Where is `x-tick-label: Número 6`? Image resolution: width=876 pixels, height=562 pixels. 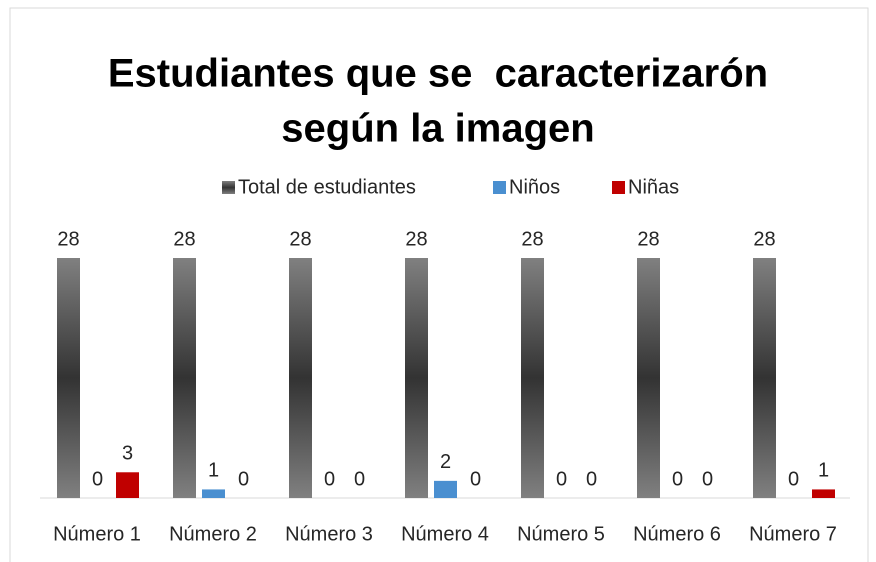 x-tick-label: Número 6 is located at coordinates (677, 534).